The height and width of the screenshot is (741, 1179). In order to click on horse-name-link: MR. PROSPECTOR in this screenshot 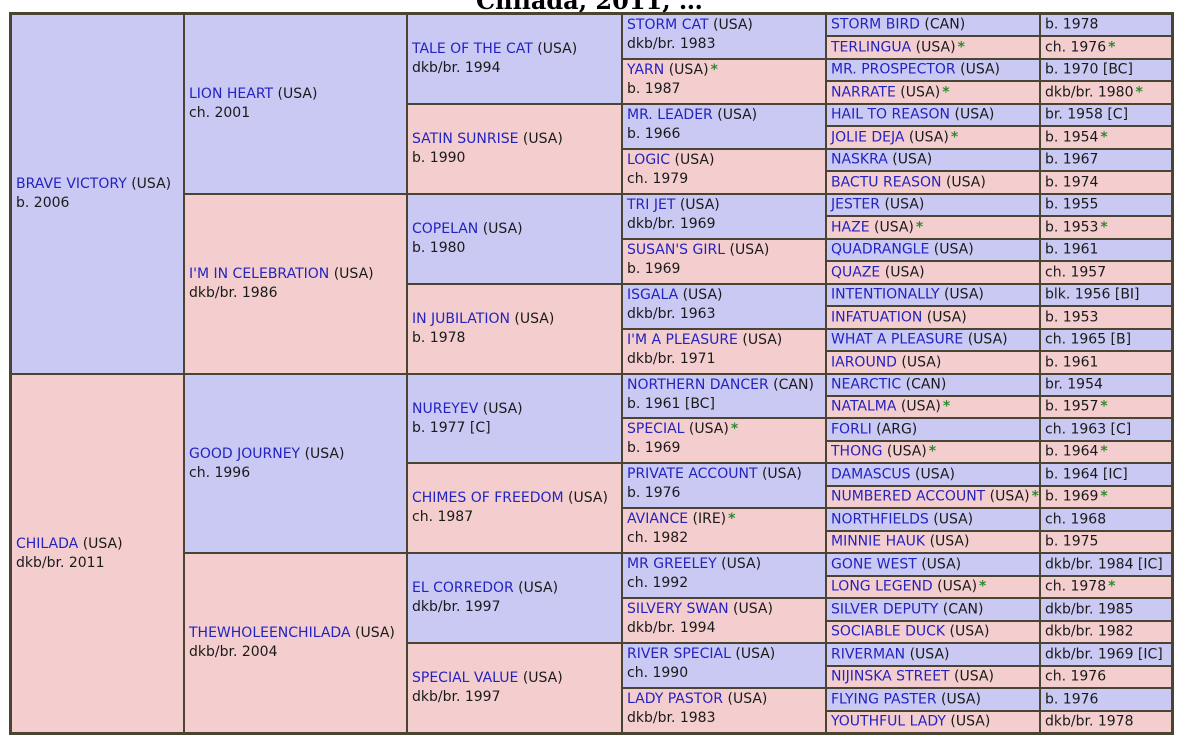, I will do `click(893, 69)`.